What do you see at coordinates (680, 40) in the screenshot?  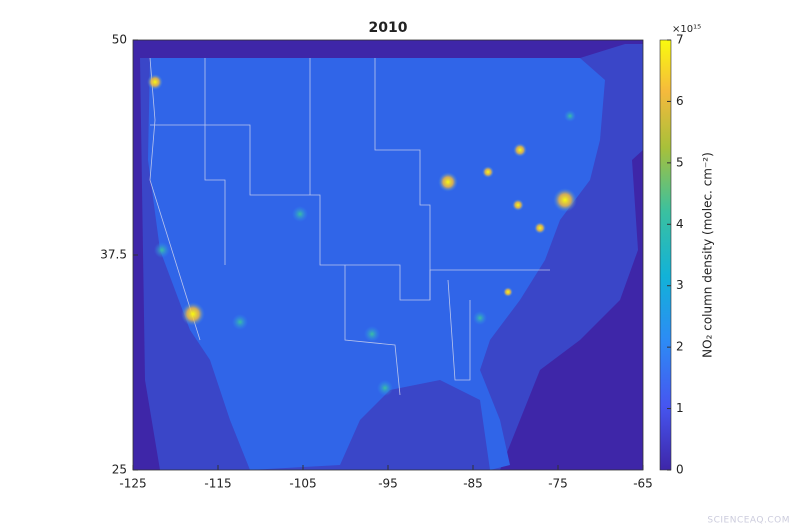 I see `colorbar-tick-label: 7` at bounding box center [680, 40].